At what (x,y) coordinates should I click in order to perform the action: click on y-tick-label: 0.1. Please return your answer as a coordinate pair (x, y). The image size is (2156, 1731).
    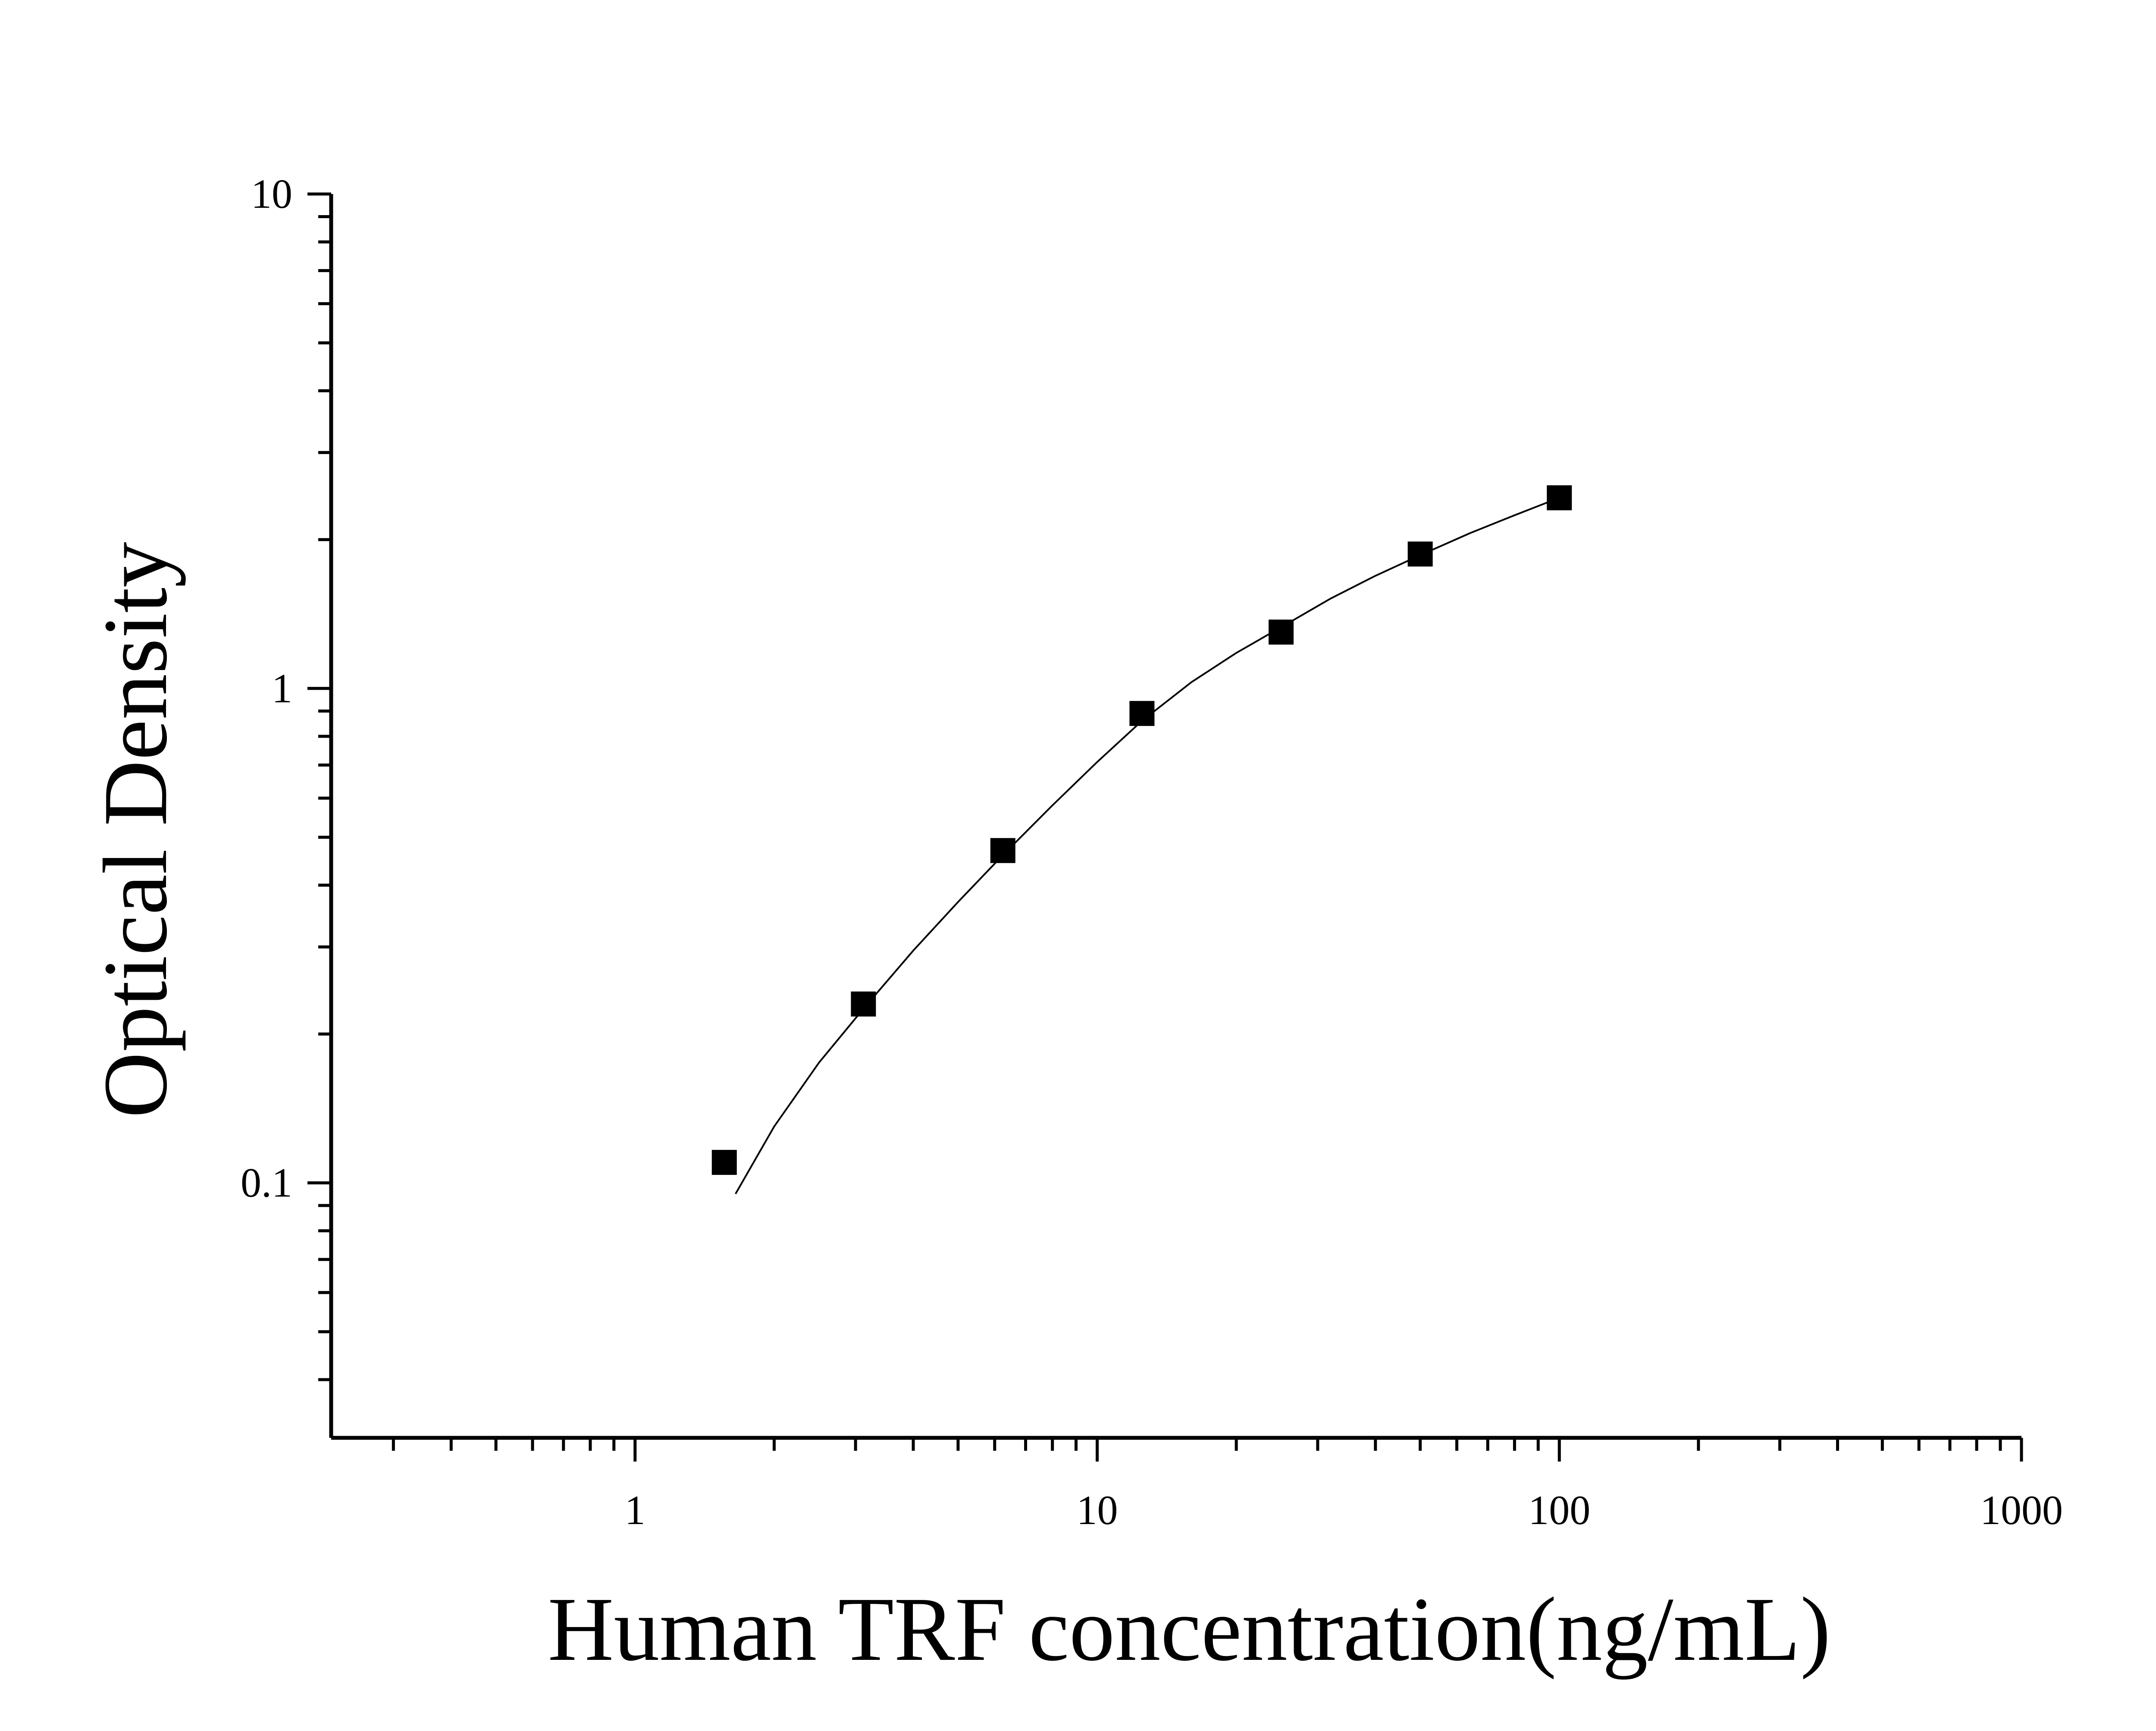
    Looking at the image, I should click on (266, 1183).